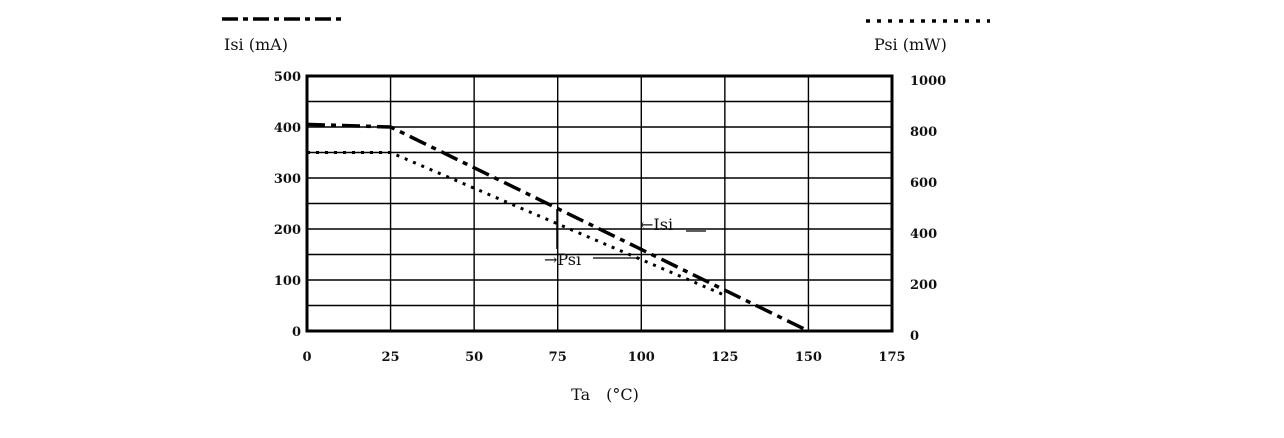  I want to click on x-tick-label: 0, so click(306, 357).